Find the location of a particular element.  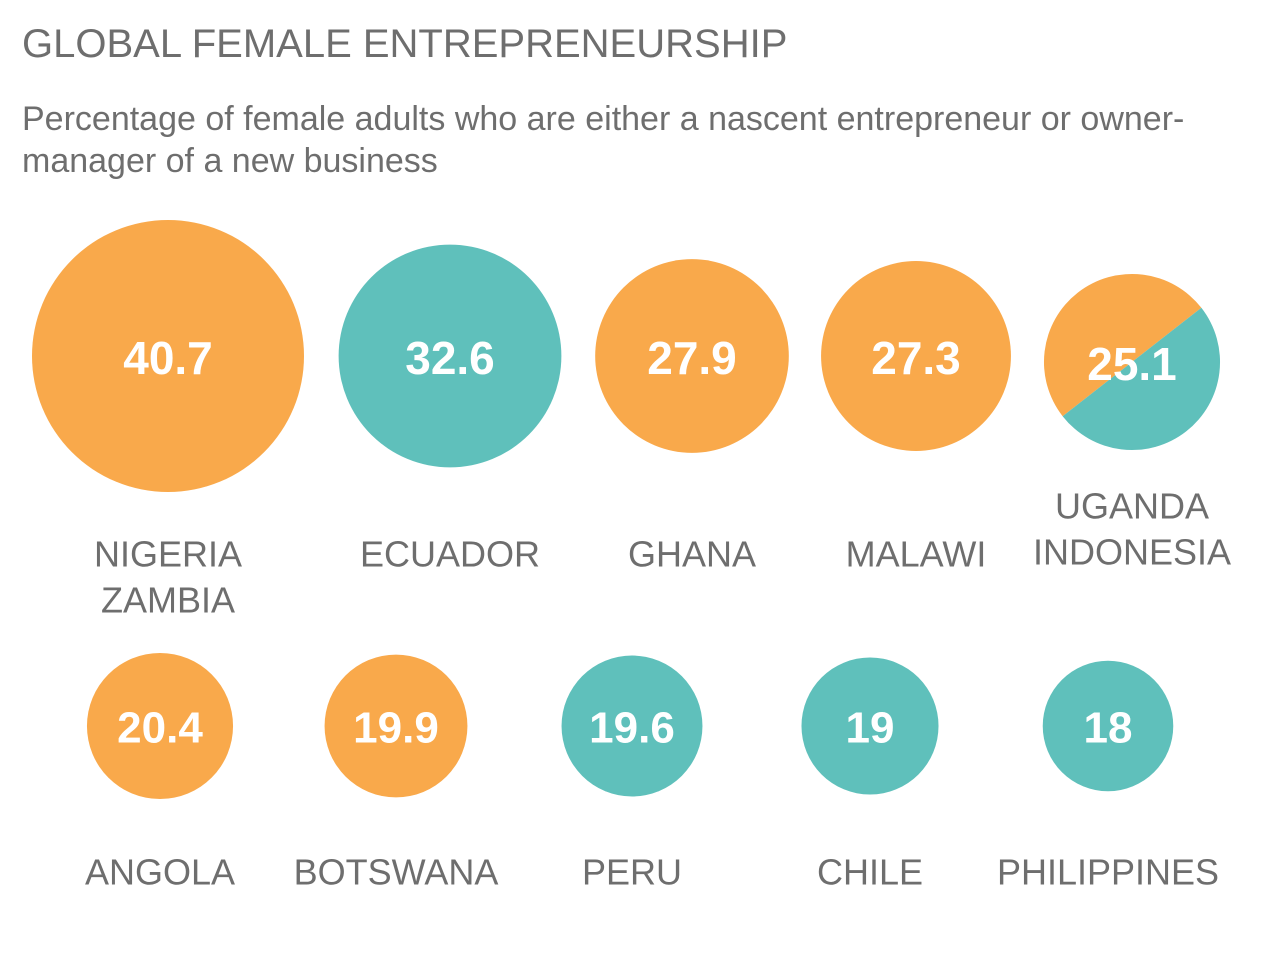

bubble-nigeria-zambia: 40.7 NIGERIA ZAMBIA is located at coordinates (168, 420).